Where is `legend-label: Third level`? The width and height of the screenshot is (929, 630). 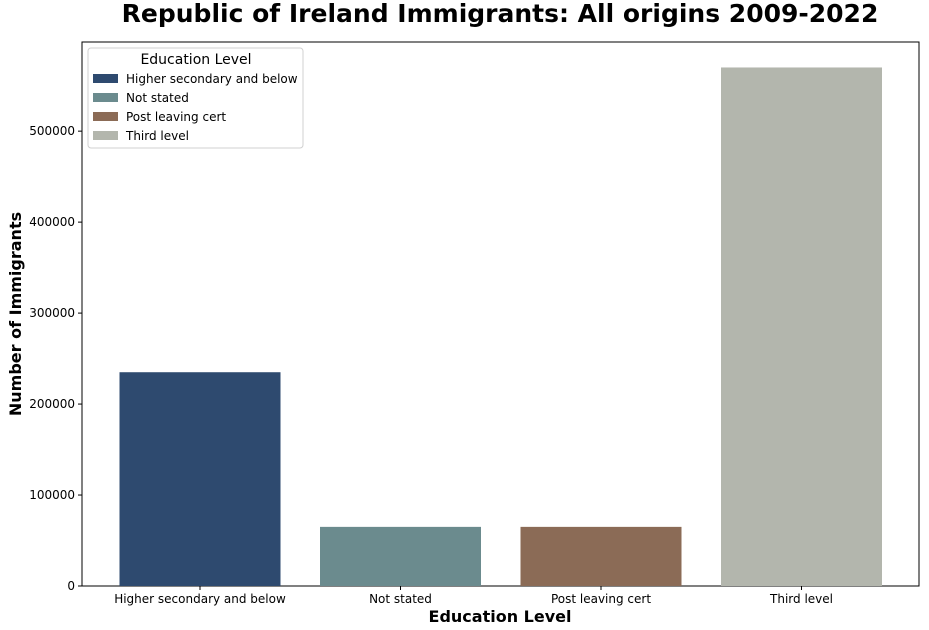
legend-label: Third level is located at coordinates (157, 136).